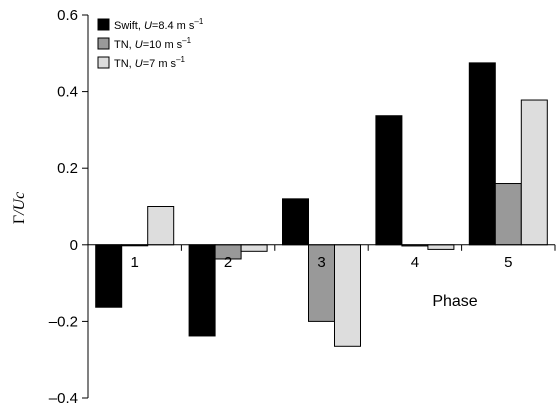  I want to click on legend-label: Swift, U=8.4 m s–1, so click(159, 24).